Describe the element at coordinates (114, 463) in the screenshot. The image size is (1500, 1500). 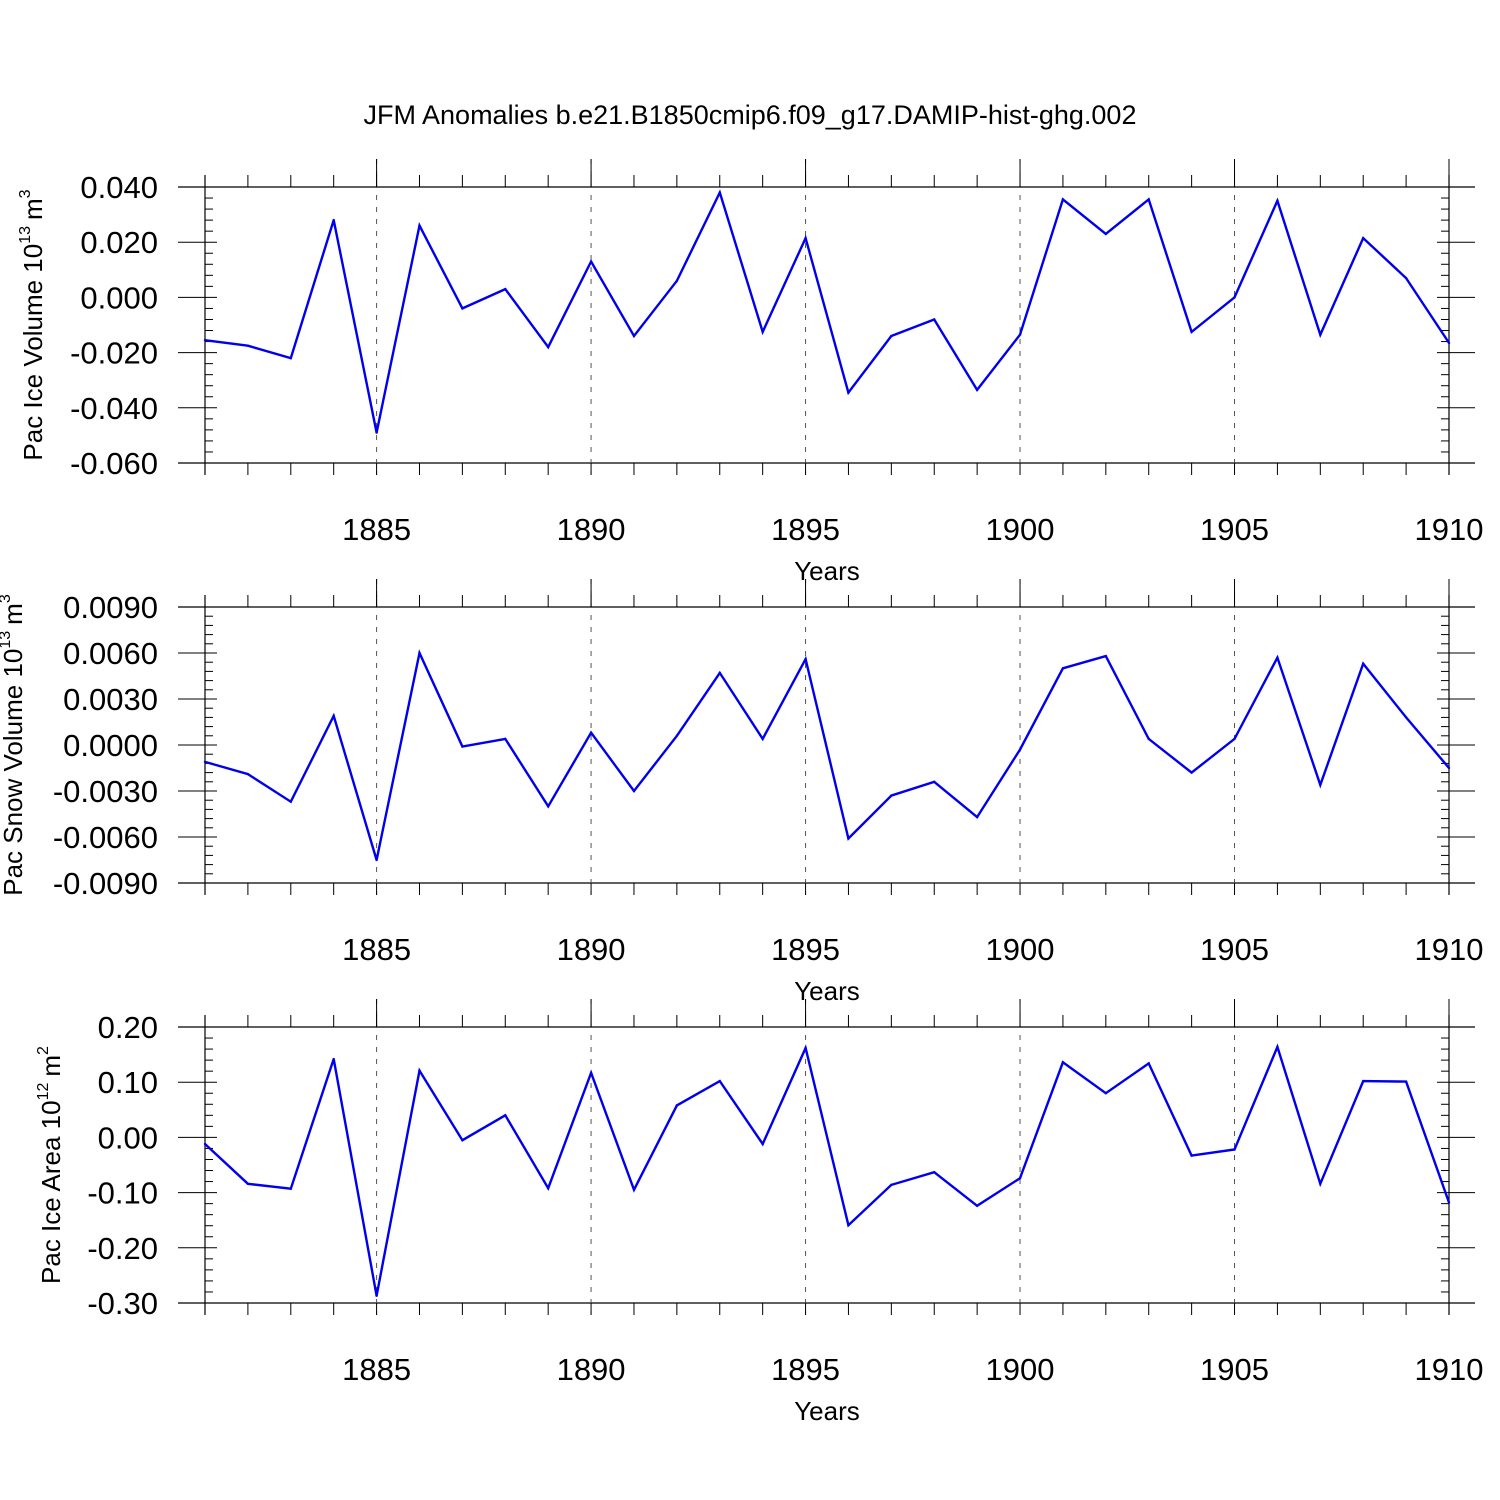
I see `y-tick-label: -0.060` at that location.